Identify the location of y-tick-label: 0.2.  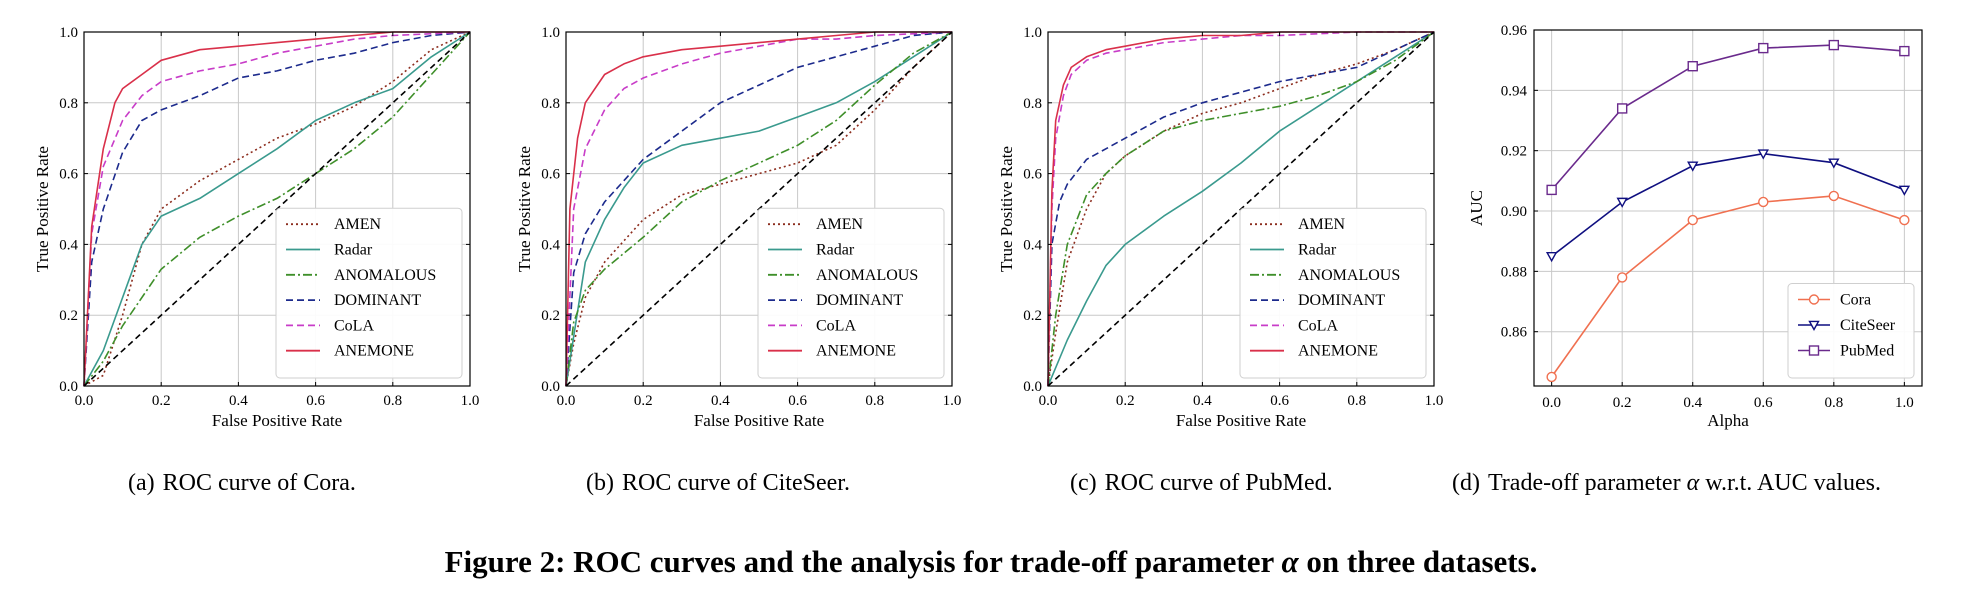
(68, 316).